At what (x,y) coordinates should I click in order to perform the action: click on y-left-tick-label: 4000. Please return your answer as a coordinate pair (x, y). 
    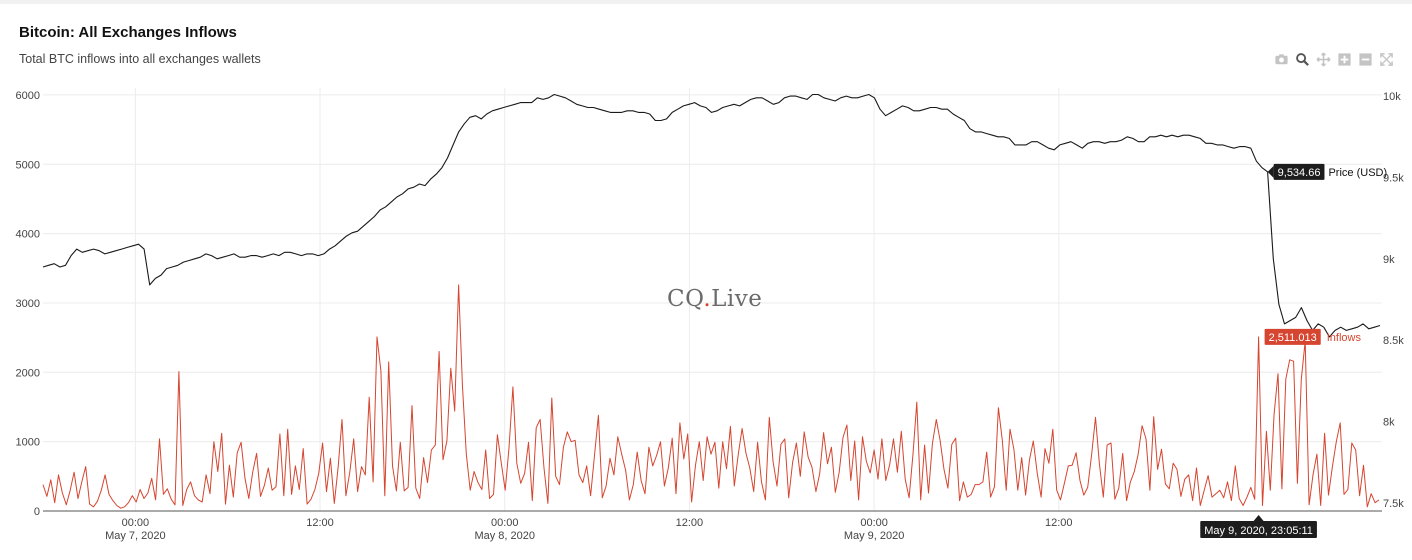
    Looking at the image, I should click on (28, 235).